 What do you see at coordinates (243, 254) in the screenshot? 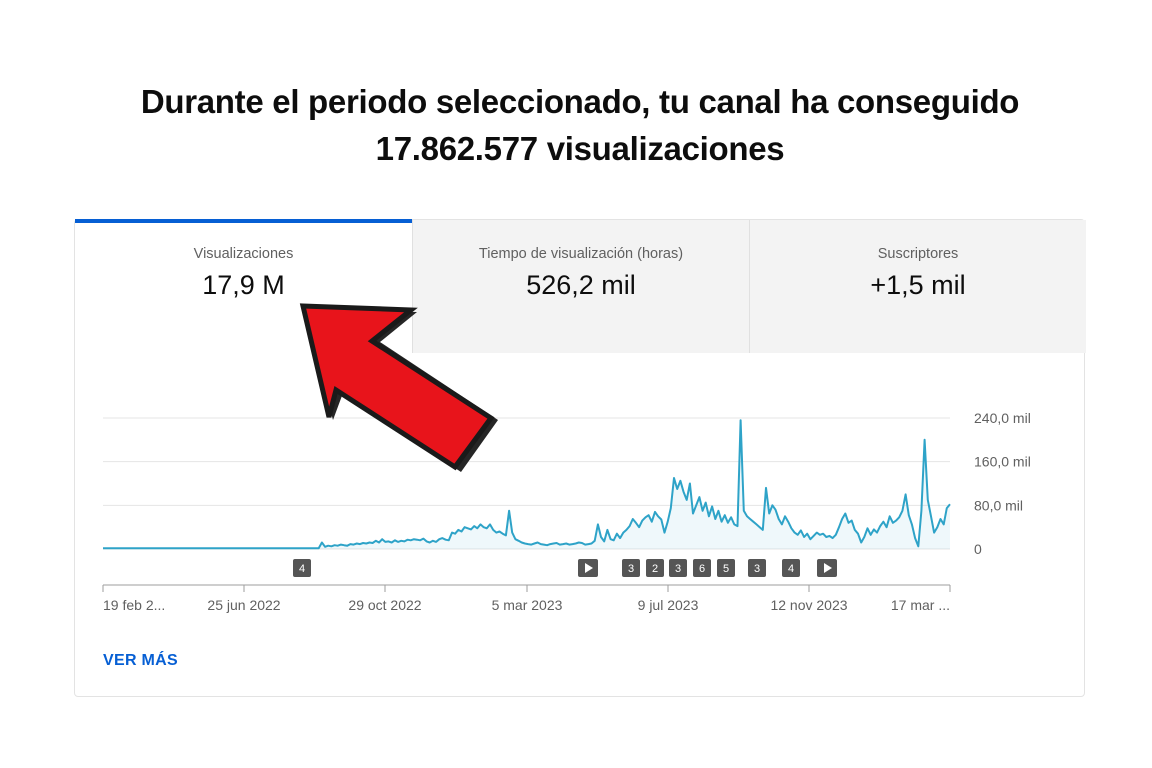
I see `tab-views-label: Visualizaciones` at bounding box center [243, 254].